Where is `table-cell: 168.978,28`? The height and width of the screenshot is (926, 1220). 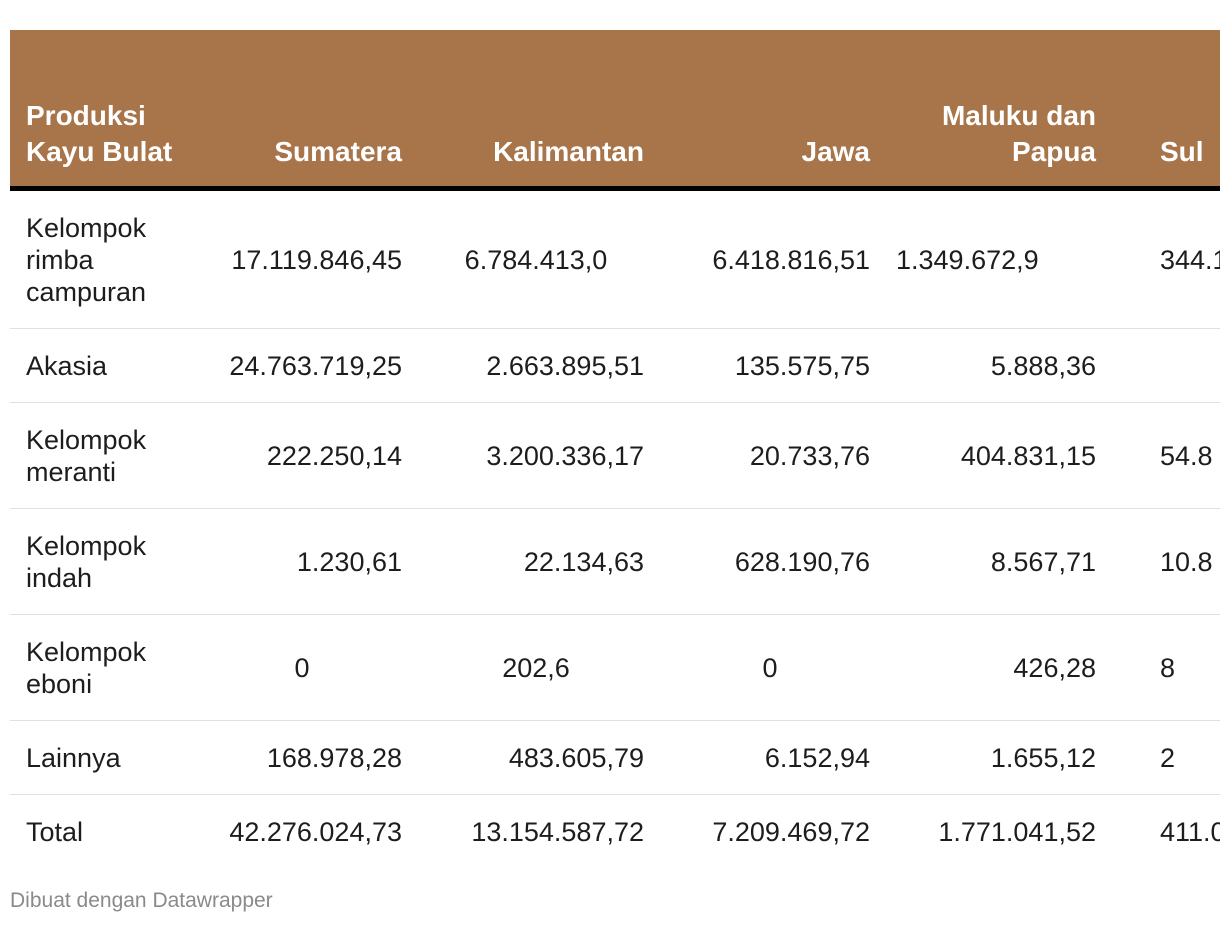 table-cell: 168.978,28 is located at coordinates (299, 757).